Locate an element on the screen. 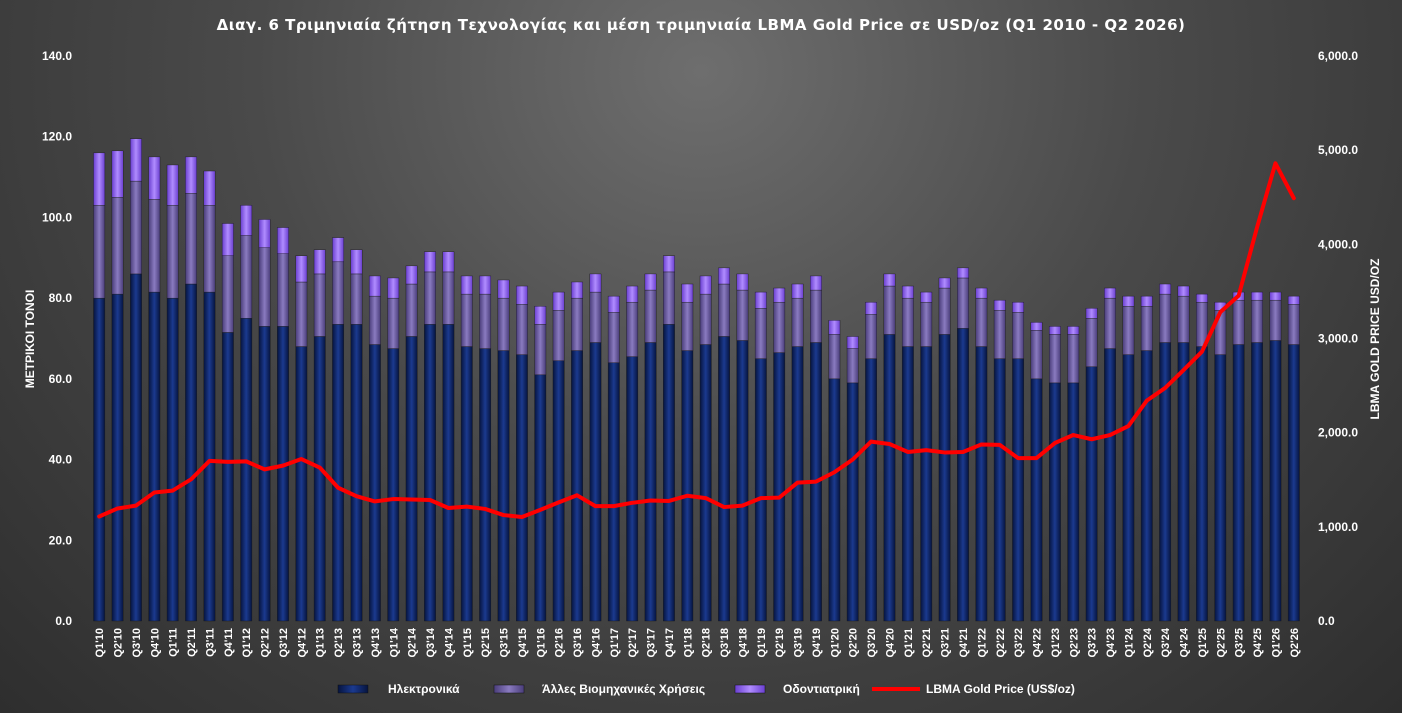 This screenshot has width=1402, height=713. x-tick-label: Q4'12 is located at coordinates (302, 643).